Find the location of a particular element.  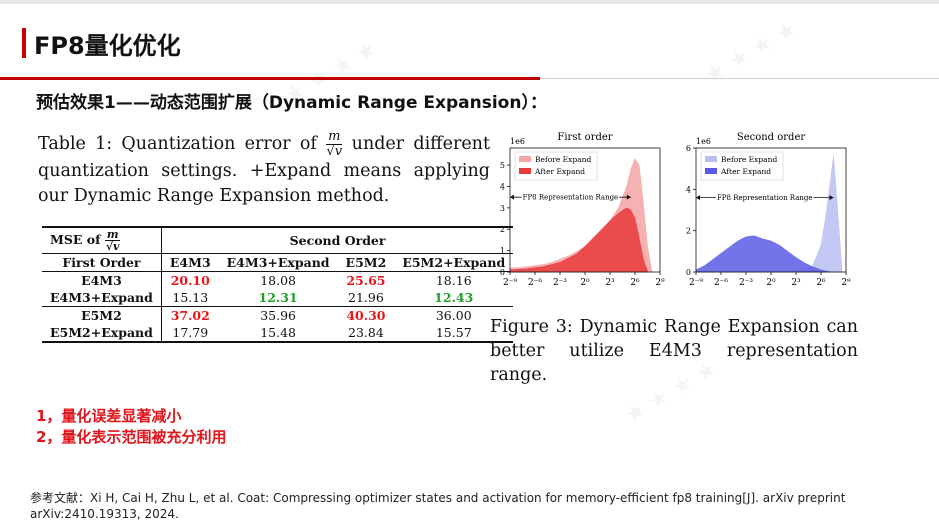

corner-label: MSE of is located at coordinates (75, 239).